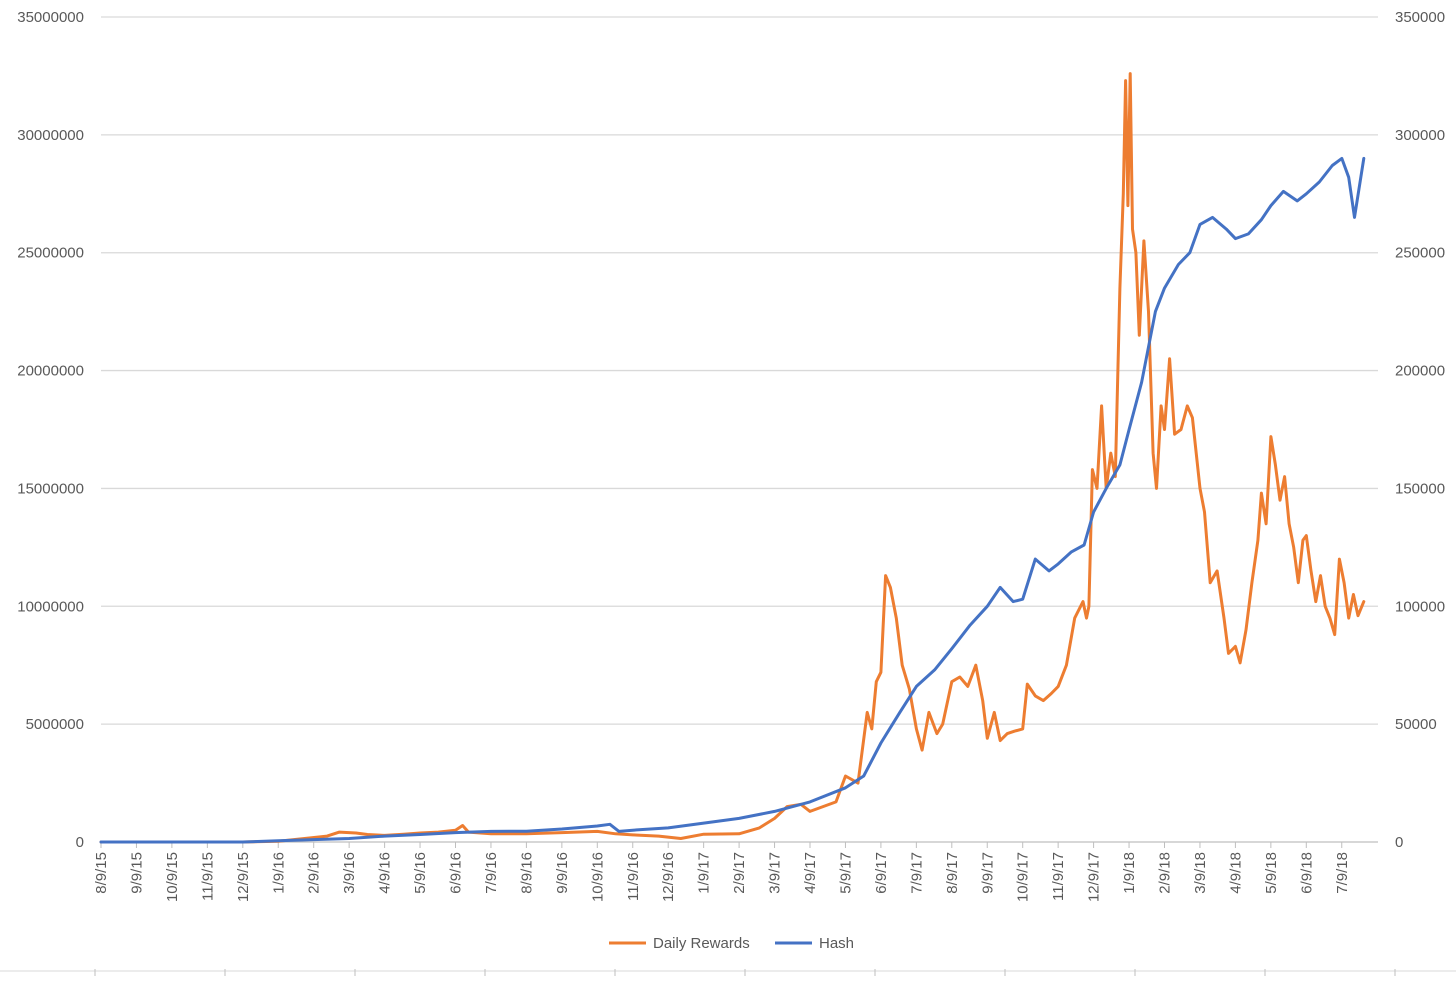 Image resolution: width=1456 pixels, height=981 pixels. I want to click on x-axis-tick-label: 3/9/18, so click(1200, 873).